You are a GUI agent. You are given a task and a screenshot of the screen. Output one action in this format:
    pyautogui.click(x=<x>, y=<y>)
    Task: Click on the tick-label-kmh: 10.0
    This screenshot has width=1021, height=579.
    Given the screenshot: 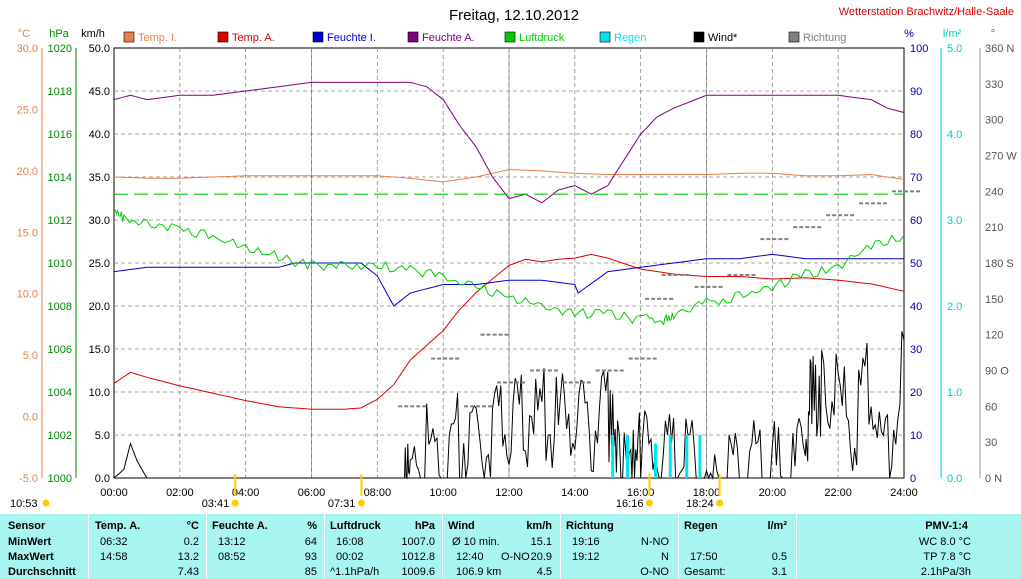 What is the action you would take?
    pyautogui.click(x=99, y=393)
    